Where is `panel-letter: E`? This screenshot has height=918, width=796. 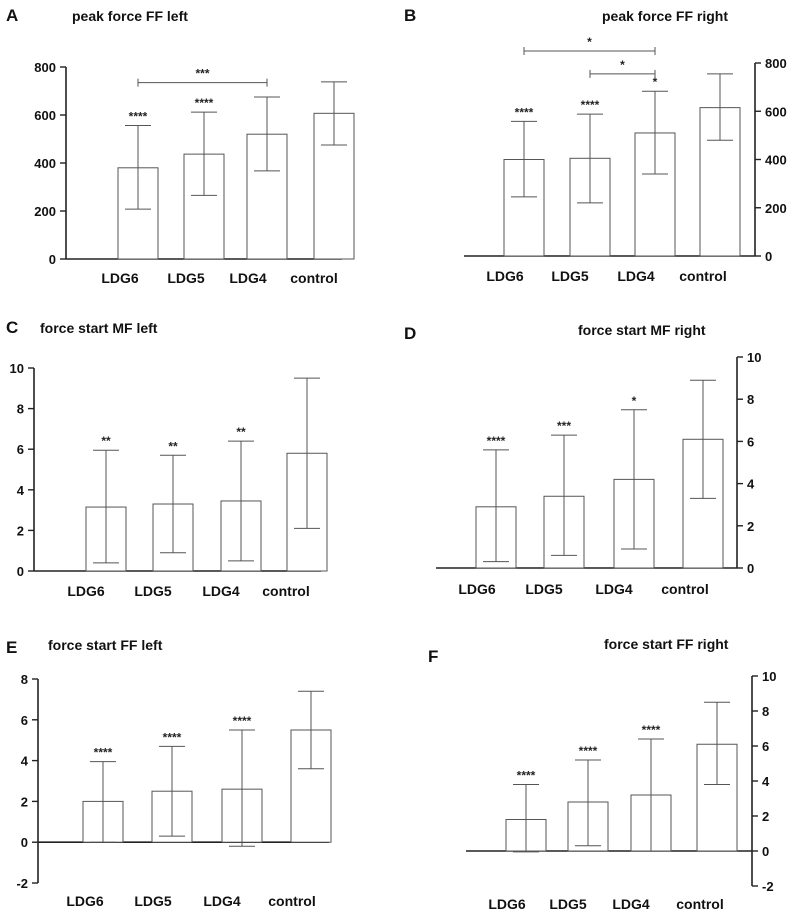 panel-letter: E is located at coordinates (11, 647).